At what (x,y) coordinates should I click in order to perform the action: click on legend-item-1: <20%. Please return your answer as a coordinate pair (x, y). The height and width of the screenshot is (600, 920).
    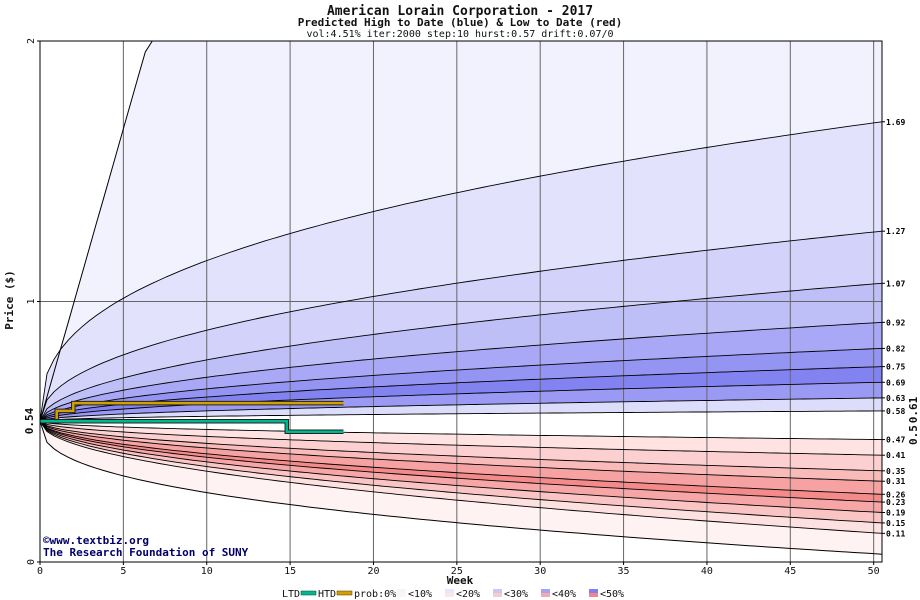
    Looking at the image, I should click on (468, 594).